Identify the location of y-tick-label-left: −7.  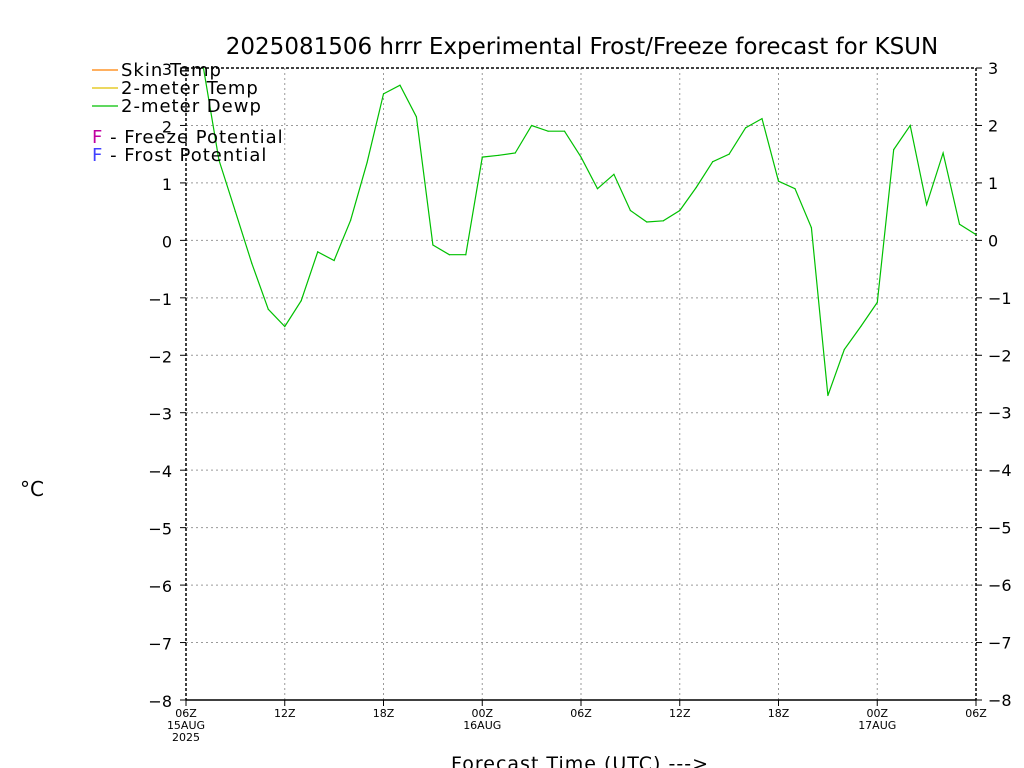
(160, 644).